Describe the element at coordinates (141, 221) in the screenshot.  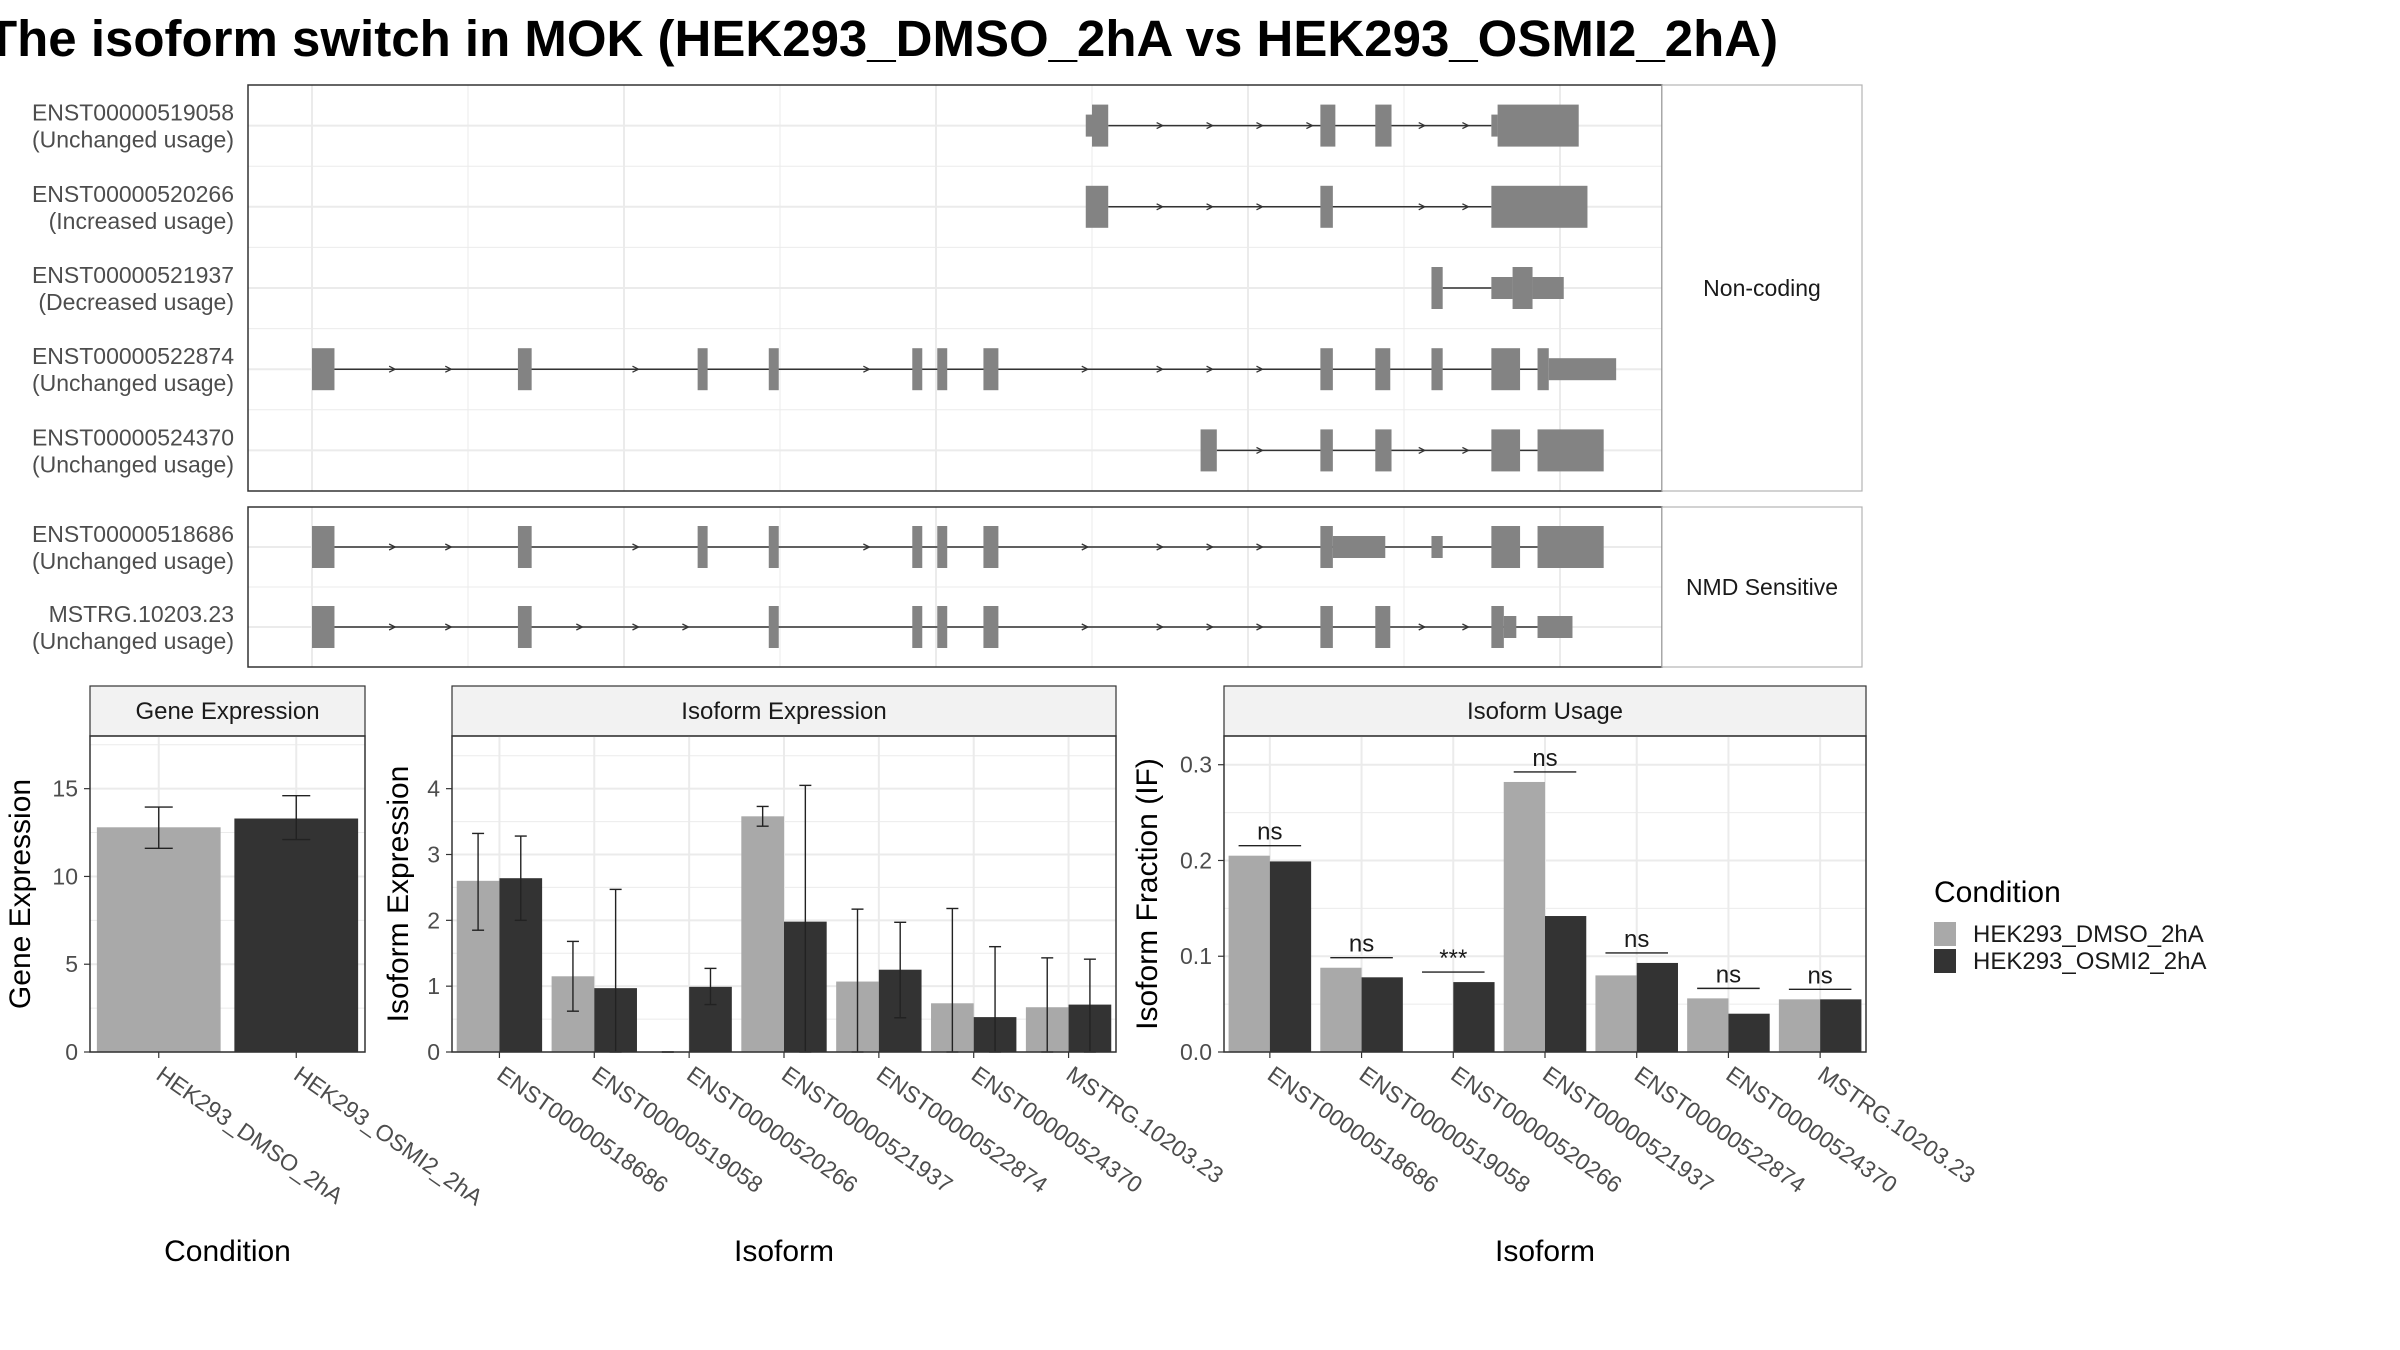
I see `isoform-usage-label: (Increased usage)` at that location.